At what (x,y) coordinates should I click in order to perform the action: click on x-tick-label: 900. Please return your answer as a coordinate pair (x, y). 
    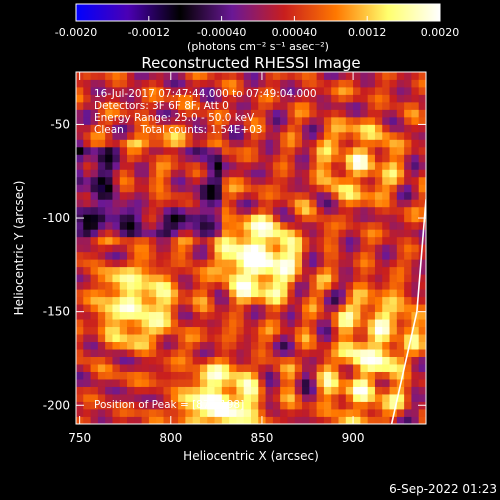
    Looking at the image, I should click on (353, 438).